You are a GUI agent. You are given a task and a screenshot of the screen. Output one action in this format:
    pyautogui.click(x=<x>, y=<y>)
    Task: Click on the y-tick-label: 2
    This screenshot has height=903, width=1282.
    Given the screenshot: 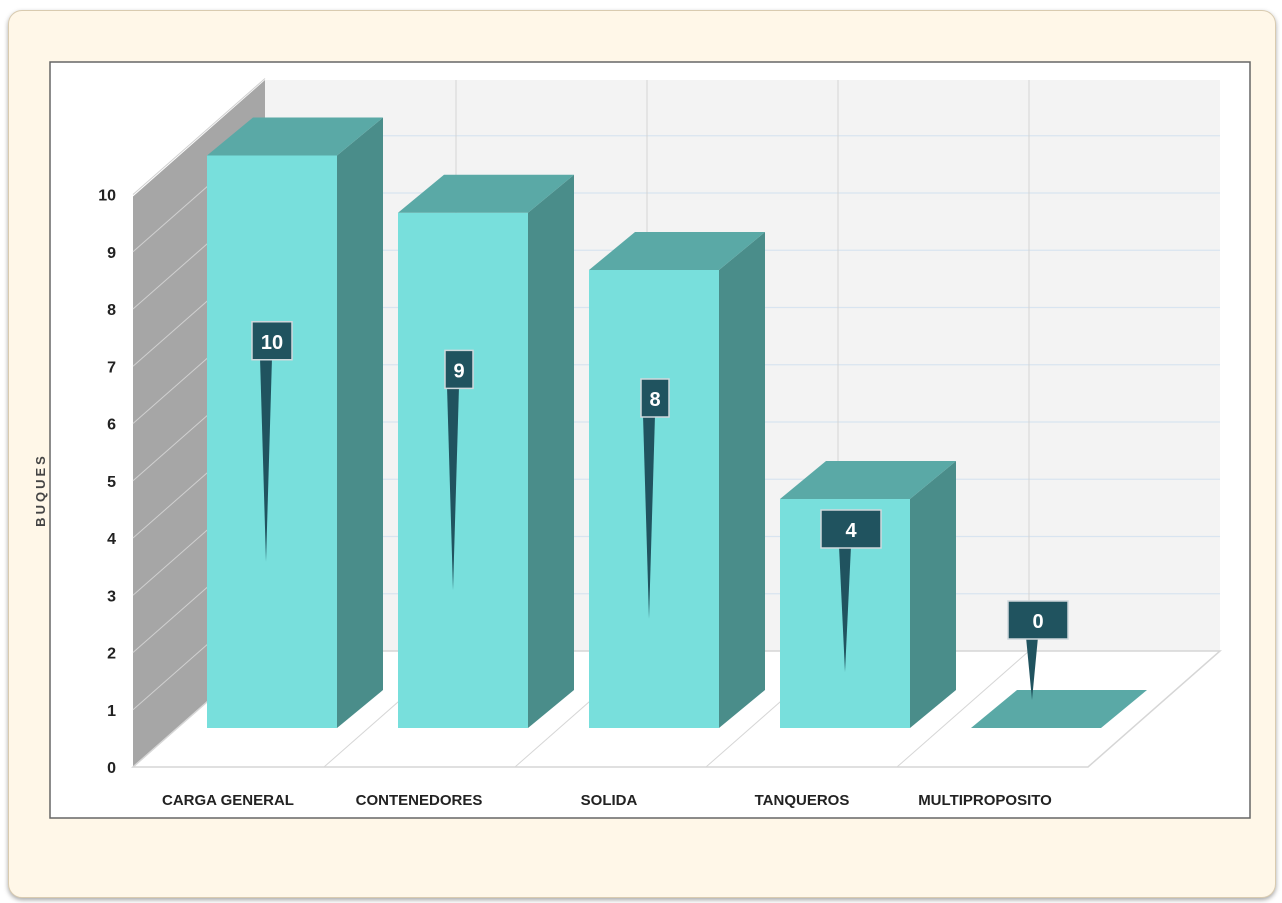 What is the action you would take?
    pyautogui.click(x=111, y=654)
    